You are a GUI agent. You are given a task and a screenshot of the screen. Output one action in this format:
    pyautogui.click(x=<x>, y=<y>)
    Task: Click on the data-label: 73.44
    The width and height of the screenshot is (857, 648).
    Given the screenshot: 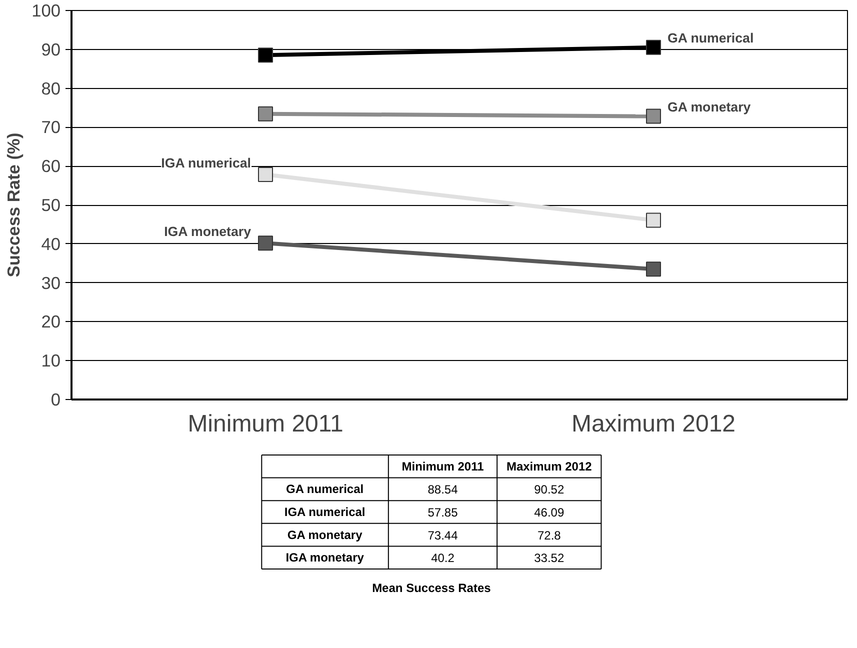 What is the action you would take?
    pyautogui.click(x=443, y=535)
    